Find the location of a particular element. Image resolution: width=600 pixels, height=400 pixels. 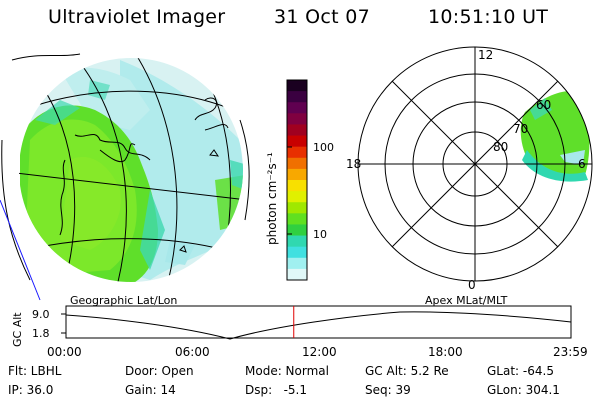

alt-ytick-9: 9.0 is located at coordinates (41, 314).